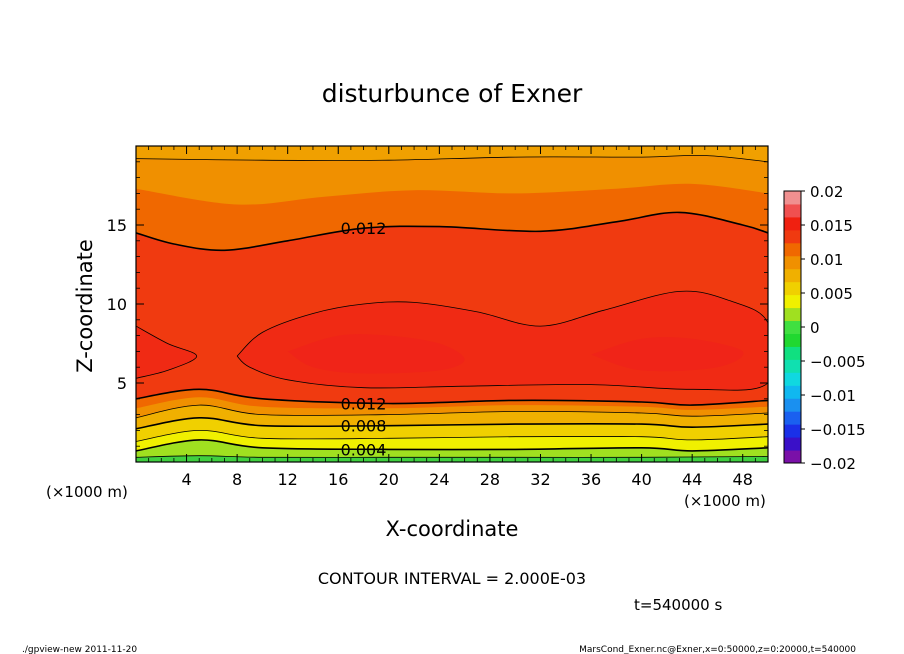  I want to click on contour-label: 0.004, so click(364, 449).